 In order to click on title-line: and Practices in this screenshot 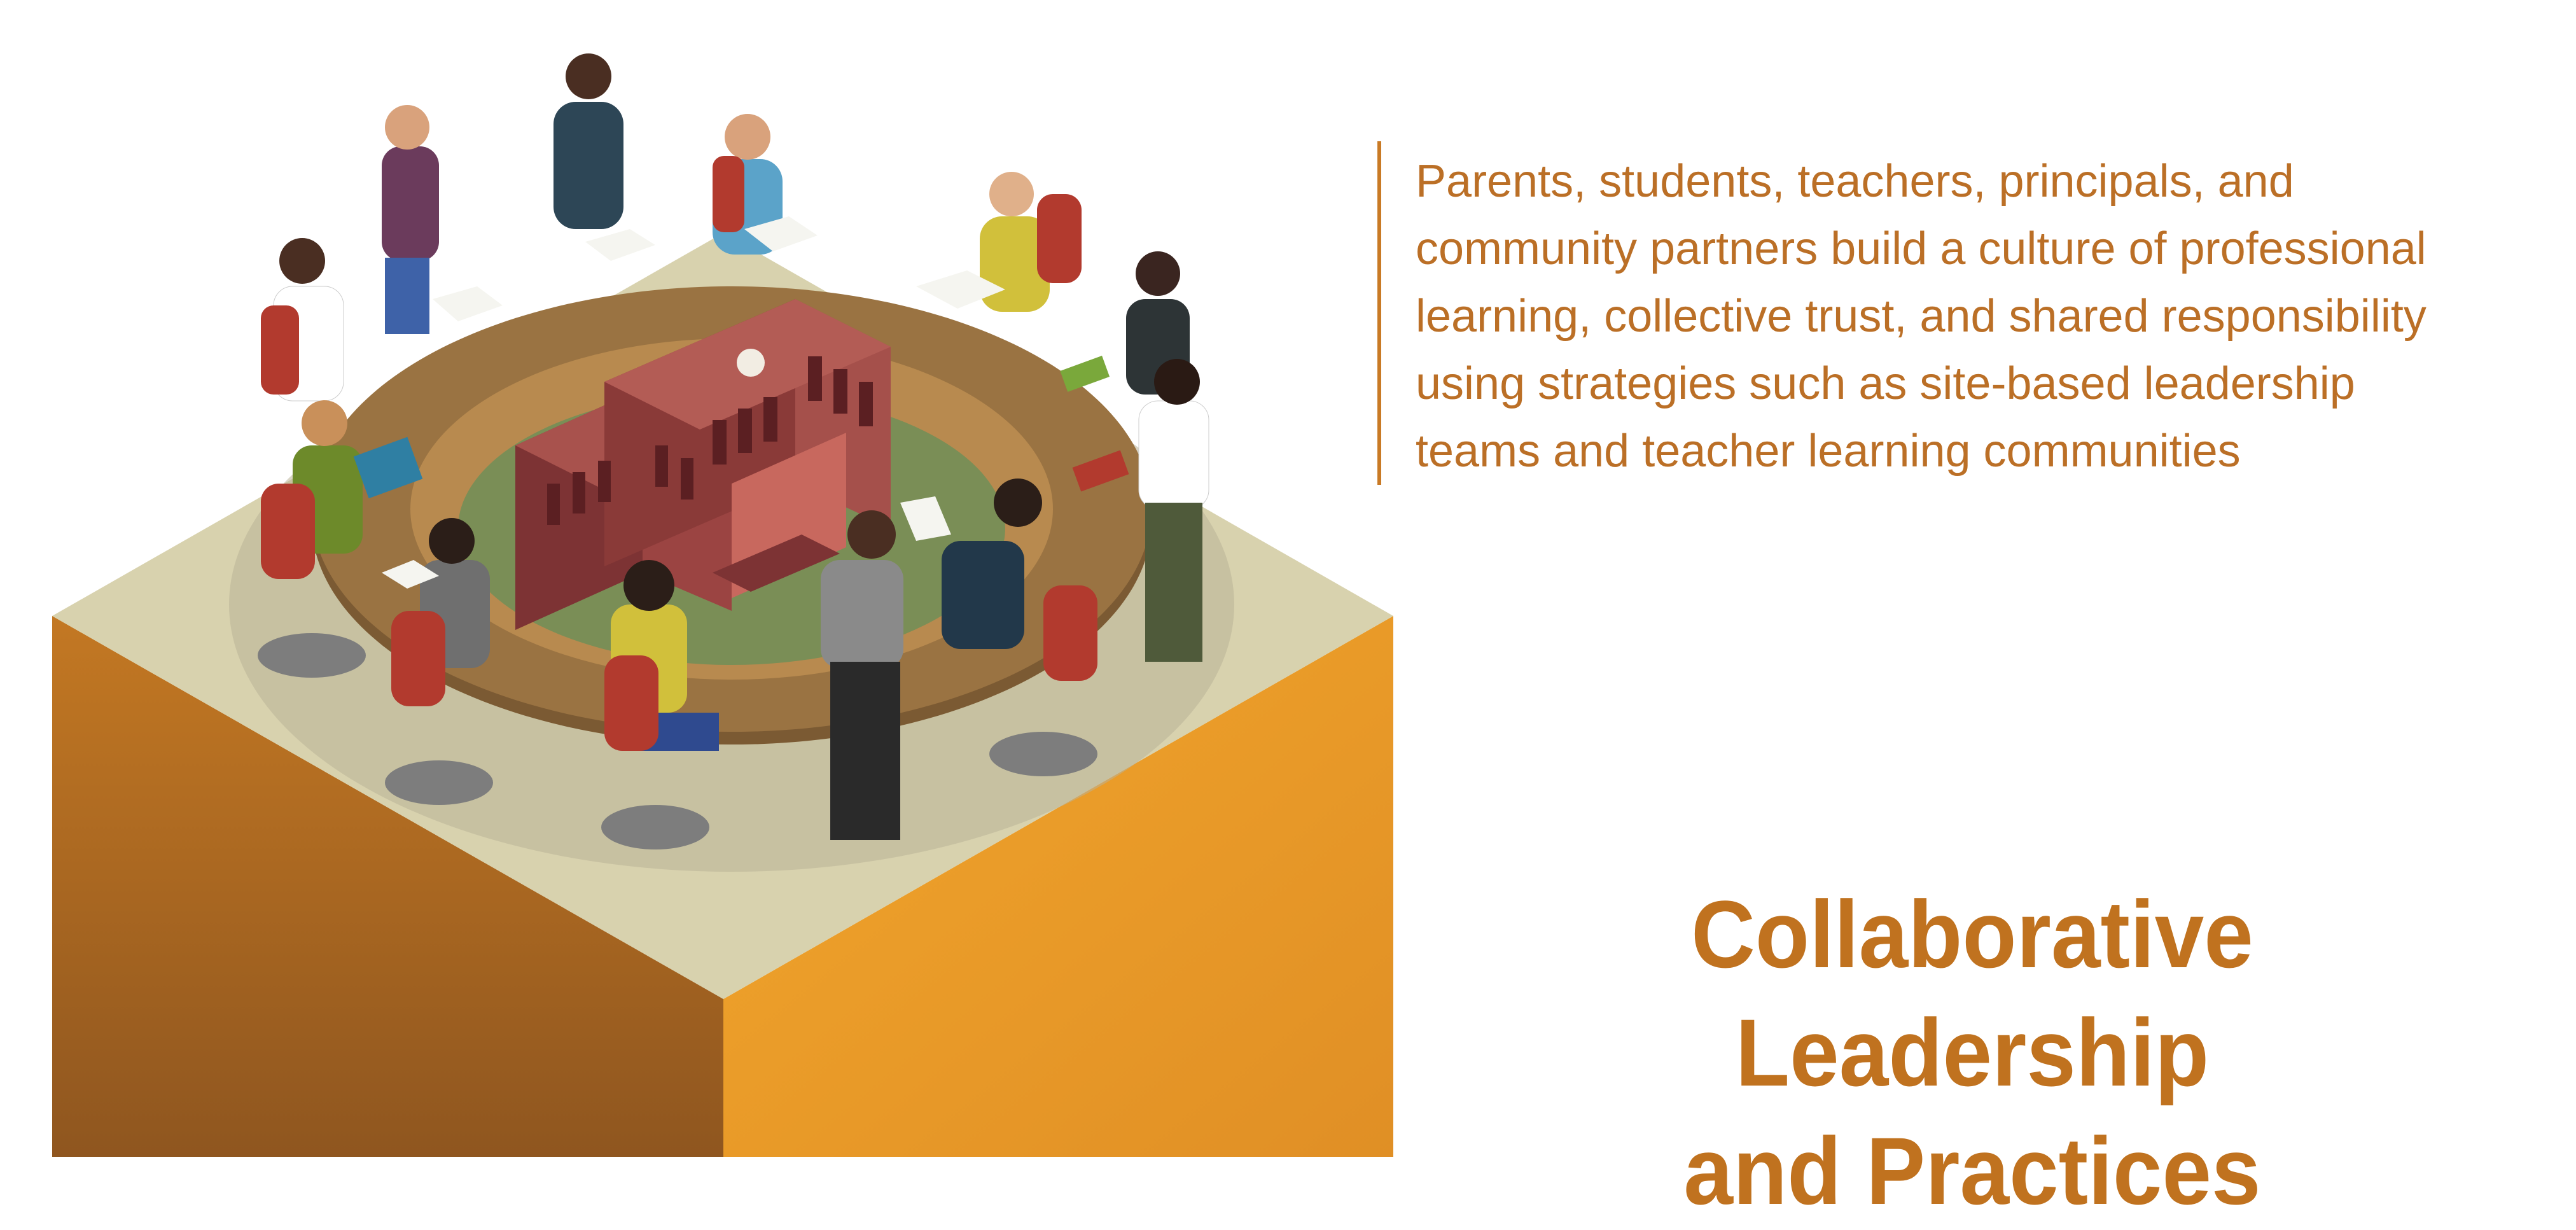, I will do `click(1972, 1170)`.